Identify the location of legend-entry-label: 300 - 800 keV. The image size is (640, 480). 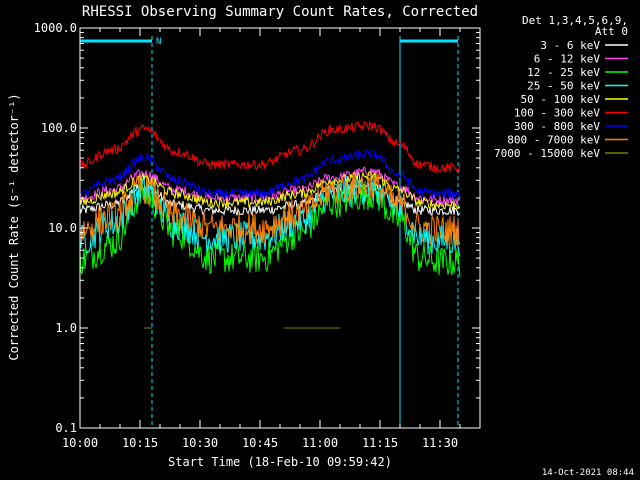
(557, 126).